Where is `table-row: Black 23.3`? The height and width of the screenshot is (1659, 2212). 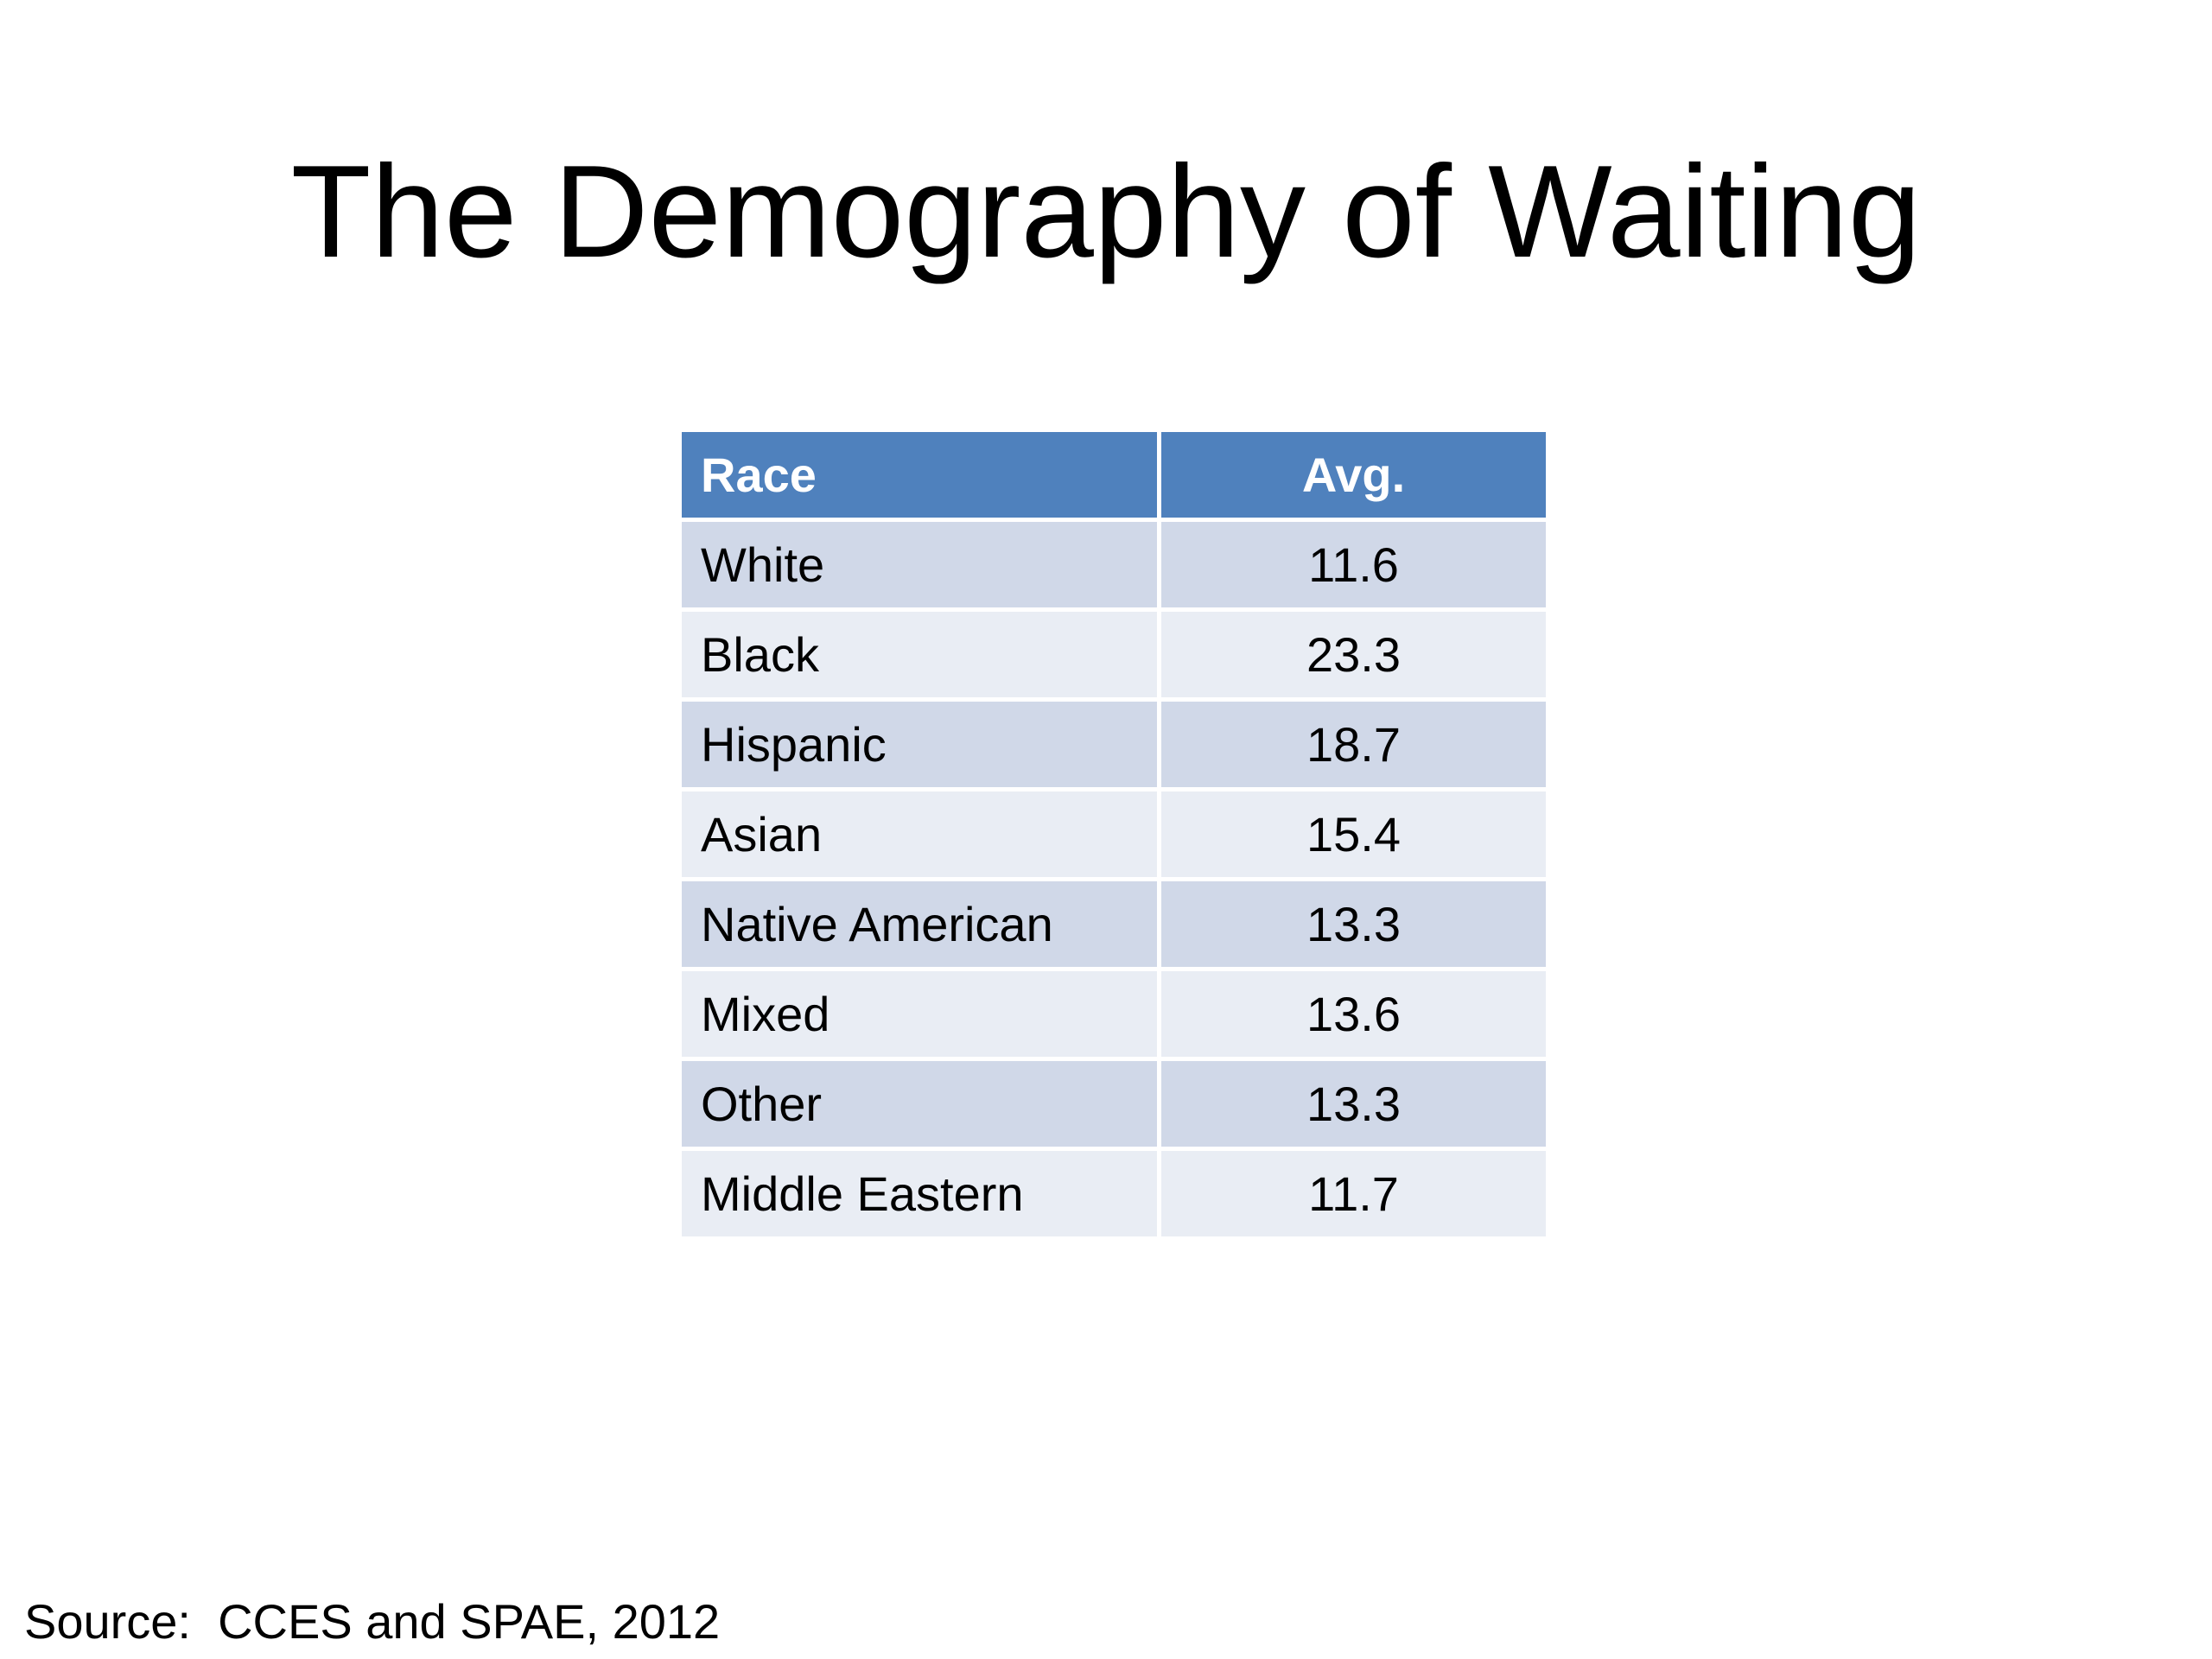
table-row: Black 23.3 is located at coordinates (1113, 654).